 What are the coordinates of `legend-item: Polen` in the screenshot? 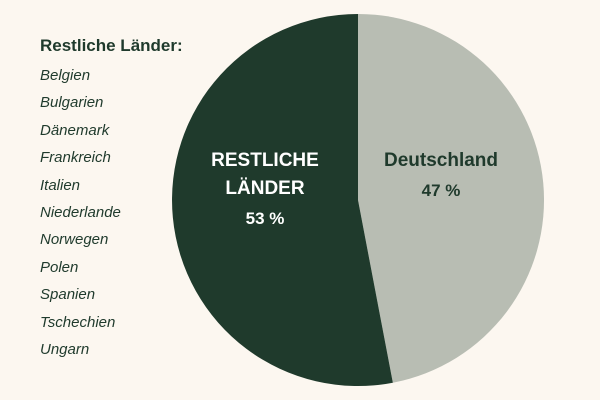 It's located at (59, 267).